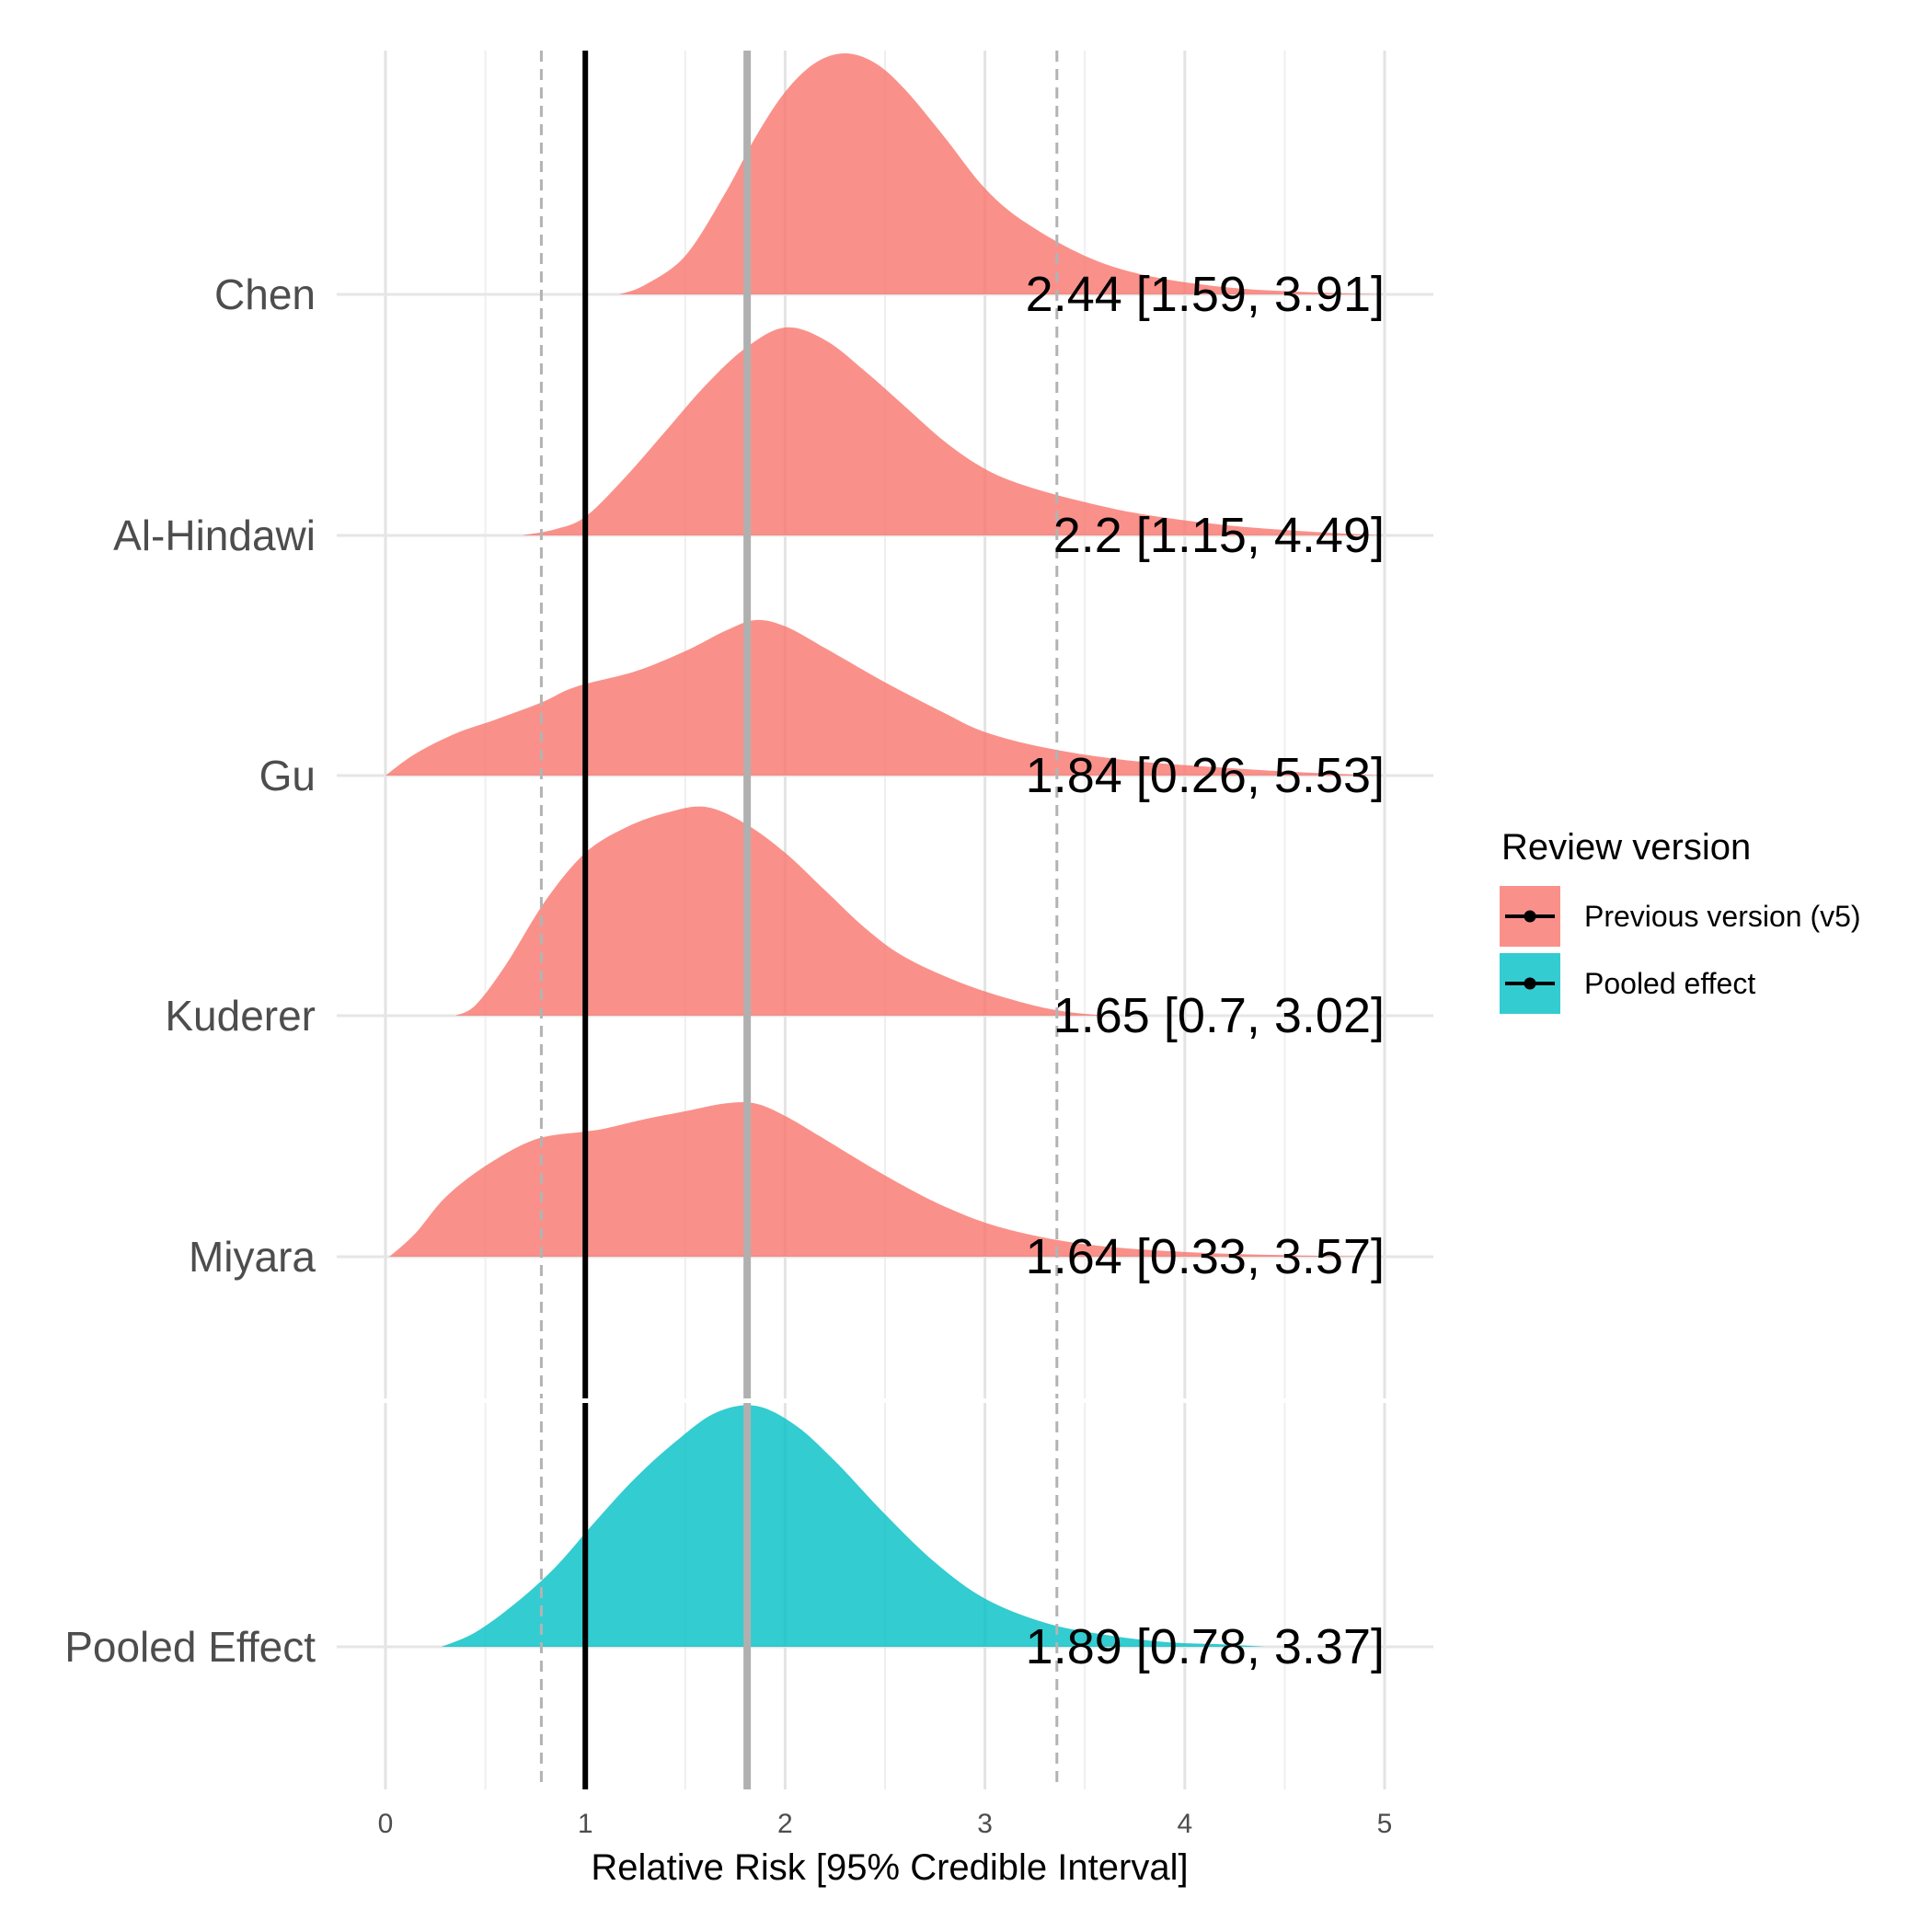  I want to click on estimate-annotation-miyara: 1.64 [0.33, 3.57], so click(1205, 1256).